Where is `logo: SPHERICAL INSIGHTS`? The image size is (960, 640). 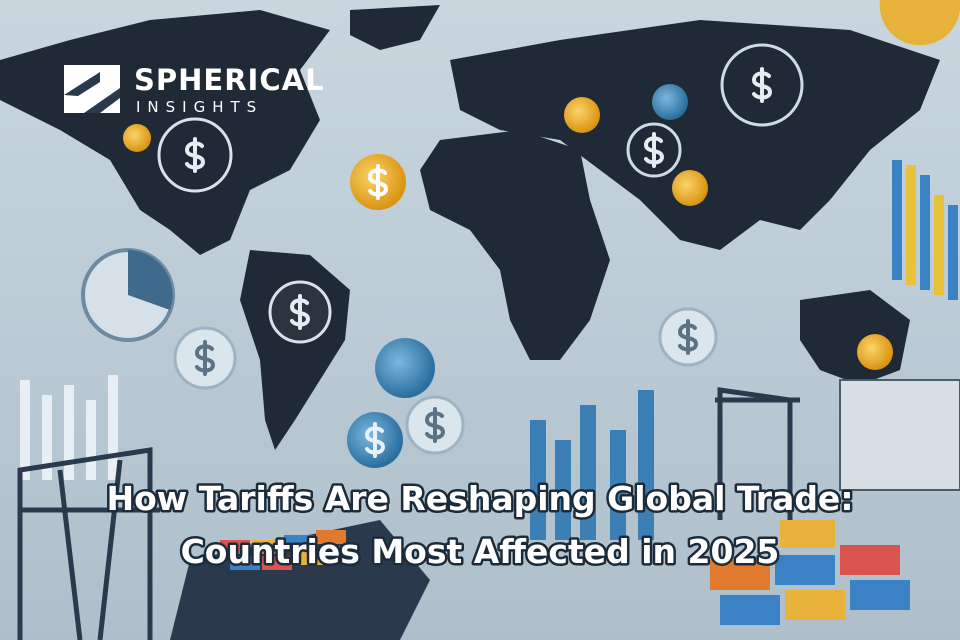
logo: SPHERICAL INSIGHTS is located at coordinates (194, 89).